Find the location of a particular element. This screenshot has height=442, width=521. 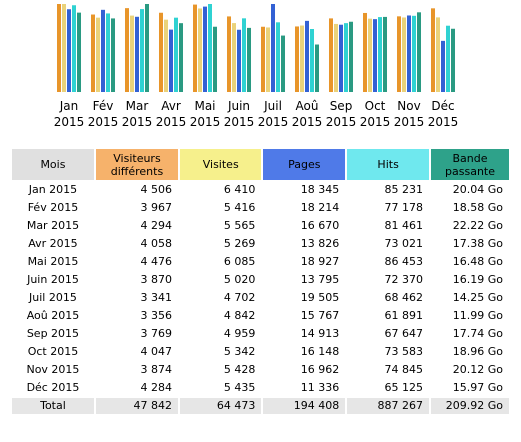

cell-pages: 18 214 is located at coordinates (320, 207).